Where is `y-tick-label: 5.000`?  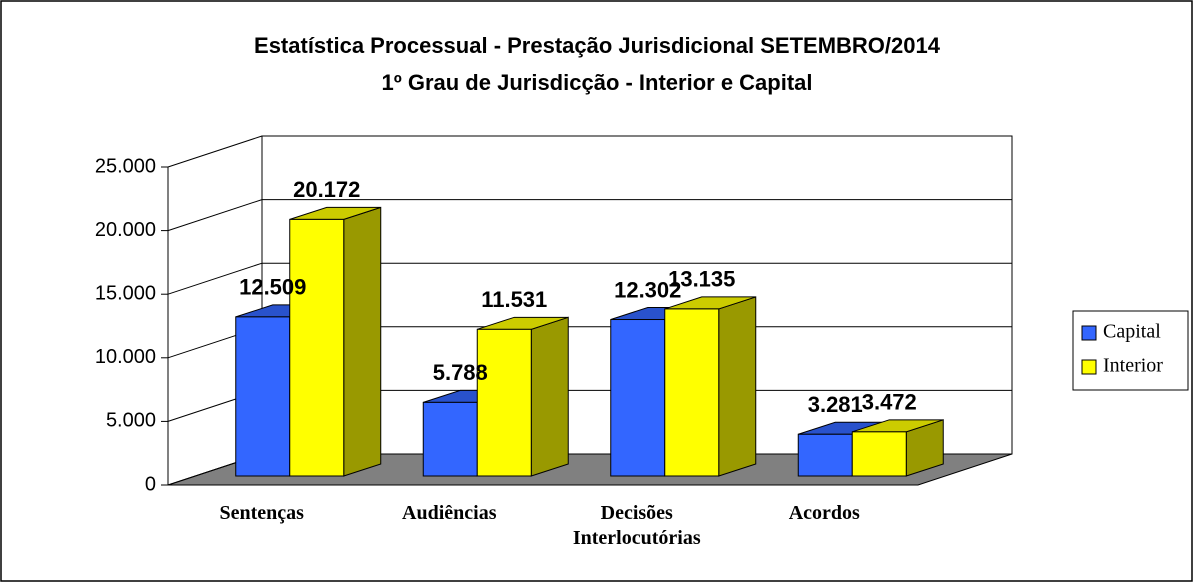 y-tick-label: 5.000 is located at coordinates (131, 421).